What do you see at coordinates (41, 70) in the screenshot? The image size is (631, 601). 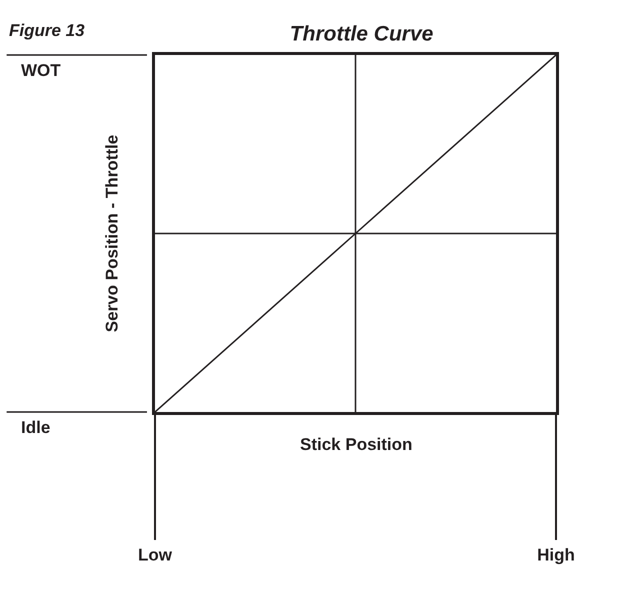 I see `text: WOT` at bounding box center [41, 70].